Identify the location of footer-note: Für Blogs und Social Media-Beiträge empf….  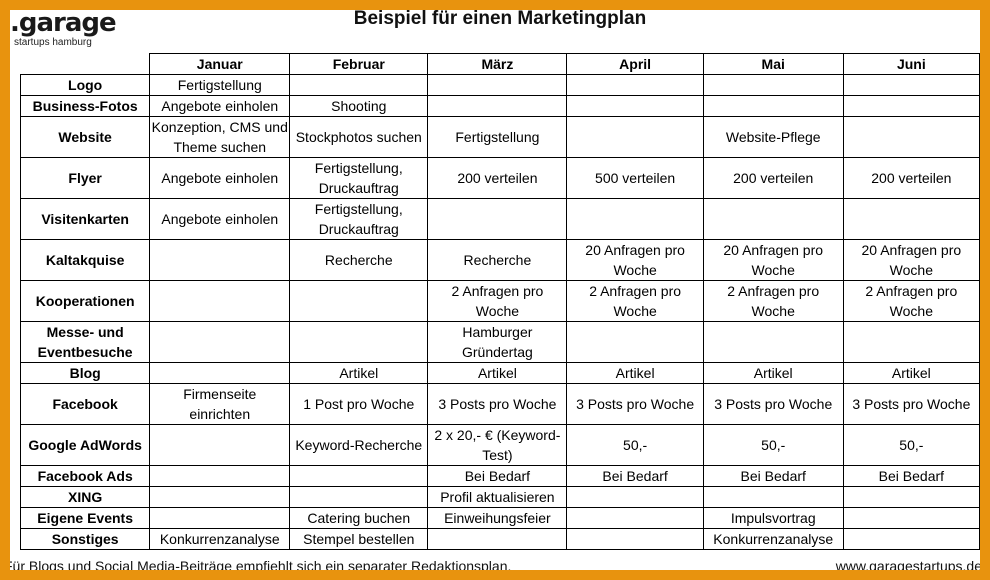
(261, 564).